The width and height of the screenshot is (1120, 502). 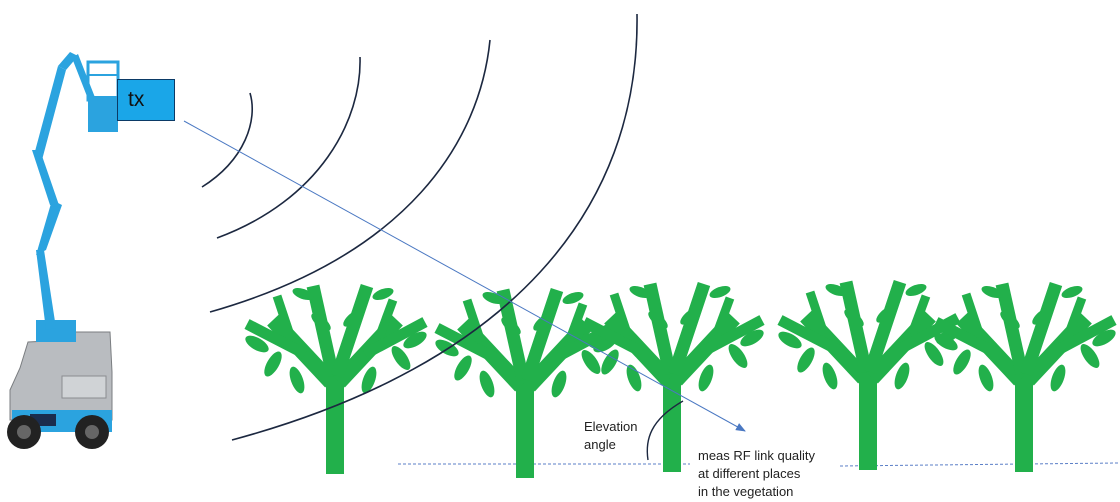 What do you see at coordinates (600, 444) in the screenshot?
I see `elevation-label-line2: angle` at bounding box center [600, 444].